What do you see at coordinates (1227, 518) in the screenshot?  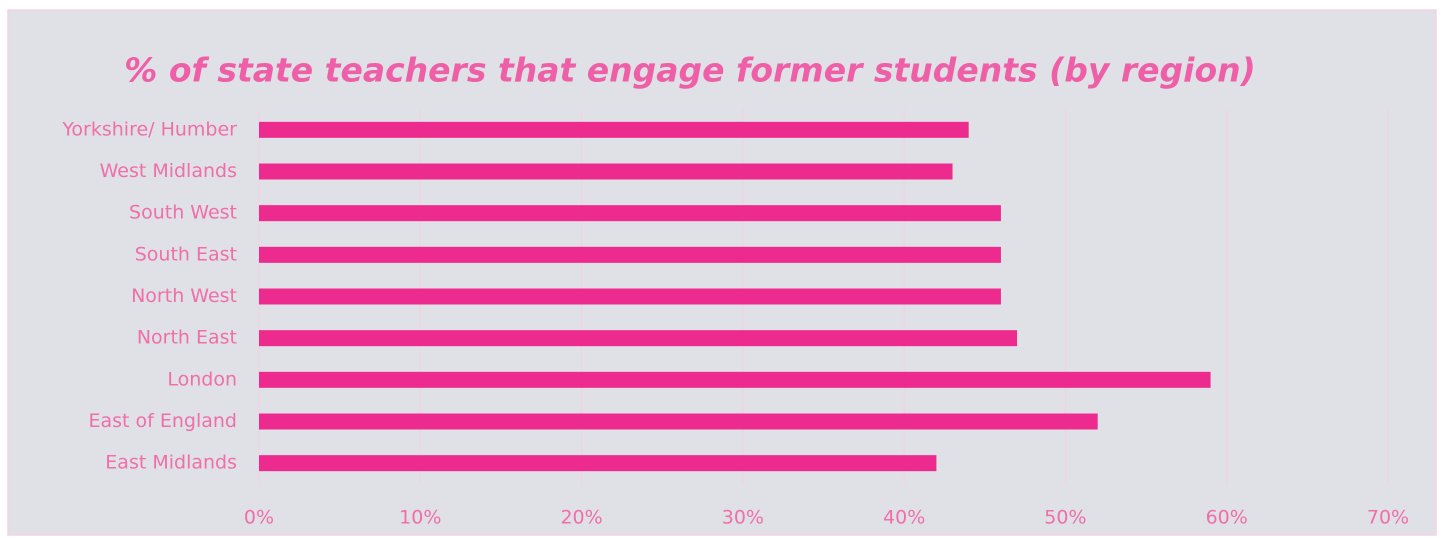 I see `x-tick-label: 60%` at bounding box center [1227, 518].